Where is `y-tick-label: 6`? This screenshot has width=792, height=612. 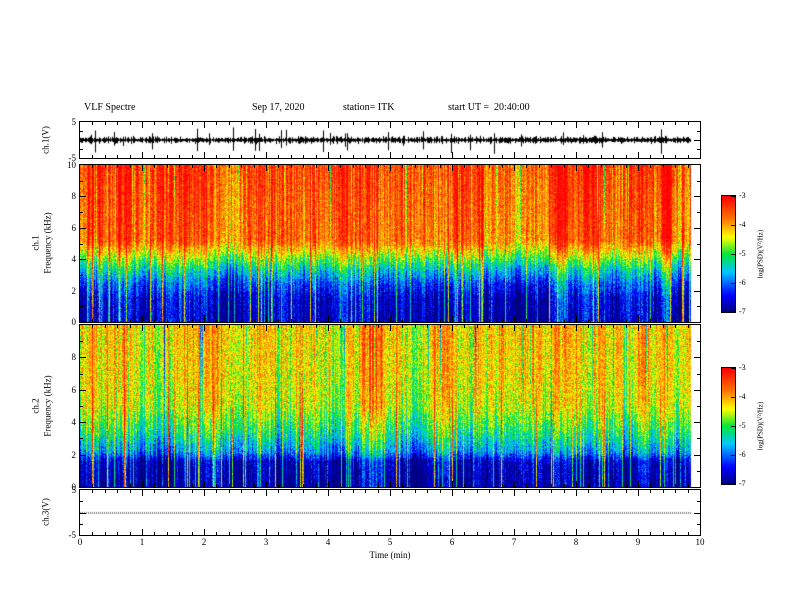
y-tick-label: 6 is located at coordinates (74, 227).